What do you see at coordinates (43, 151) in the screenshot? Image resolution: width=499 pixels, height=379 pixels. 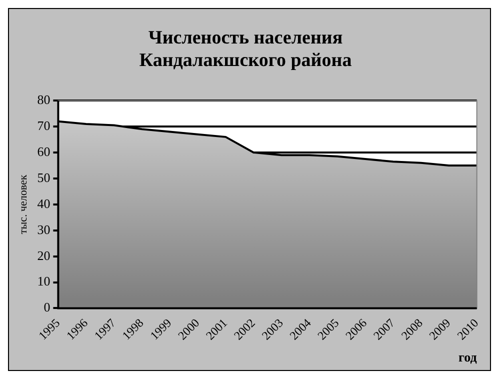 I see `y-tick-label: 60` at bounding box center [43, 151].